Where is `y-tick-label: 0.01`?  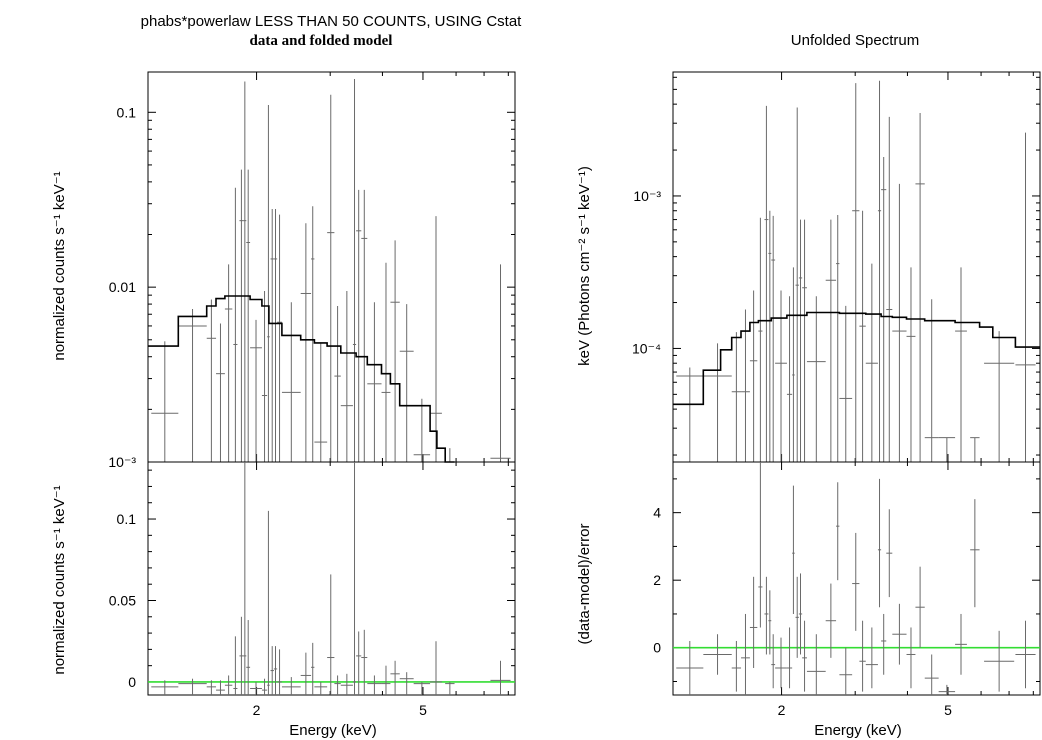 y-tick-label: 0.01 is located at coordinates (122, 287).